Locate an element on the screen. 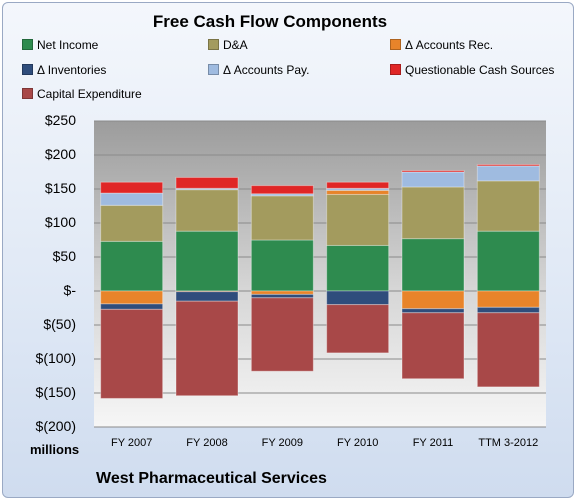  legend-label: D&A is located at coordinates (235, 45).